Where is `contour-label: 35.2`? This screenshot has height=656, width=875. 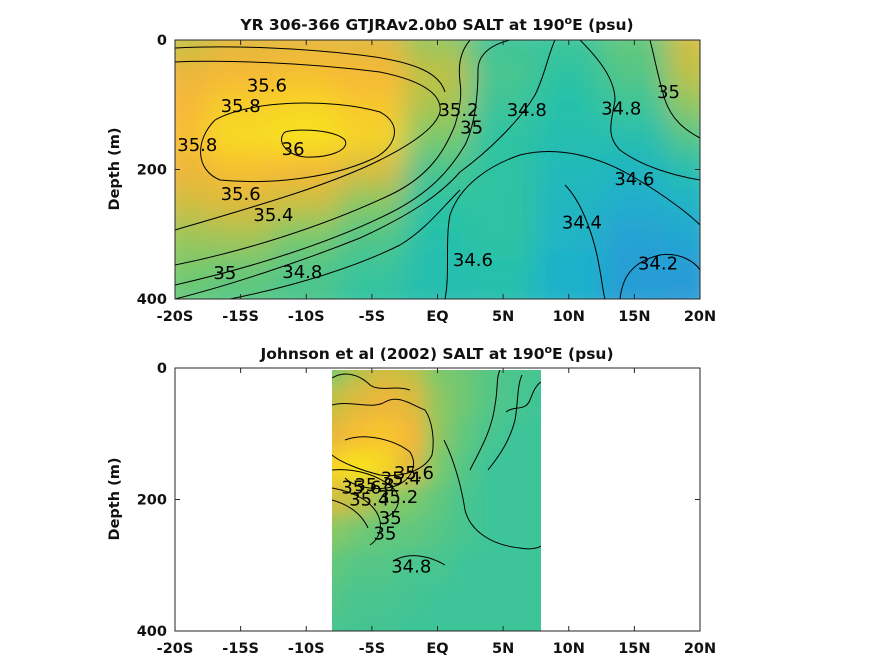 contour-label: 35.2 is located at coordinates (458, 110).